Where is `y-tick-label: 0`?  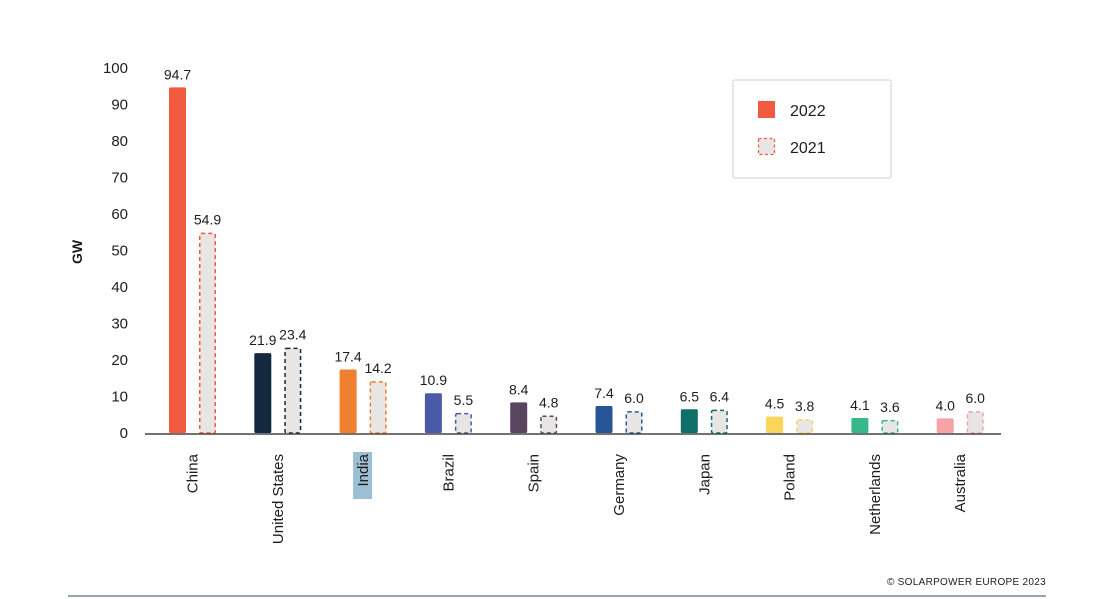
y-tick-label: 0 is located at coordinates (124, 433).